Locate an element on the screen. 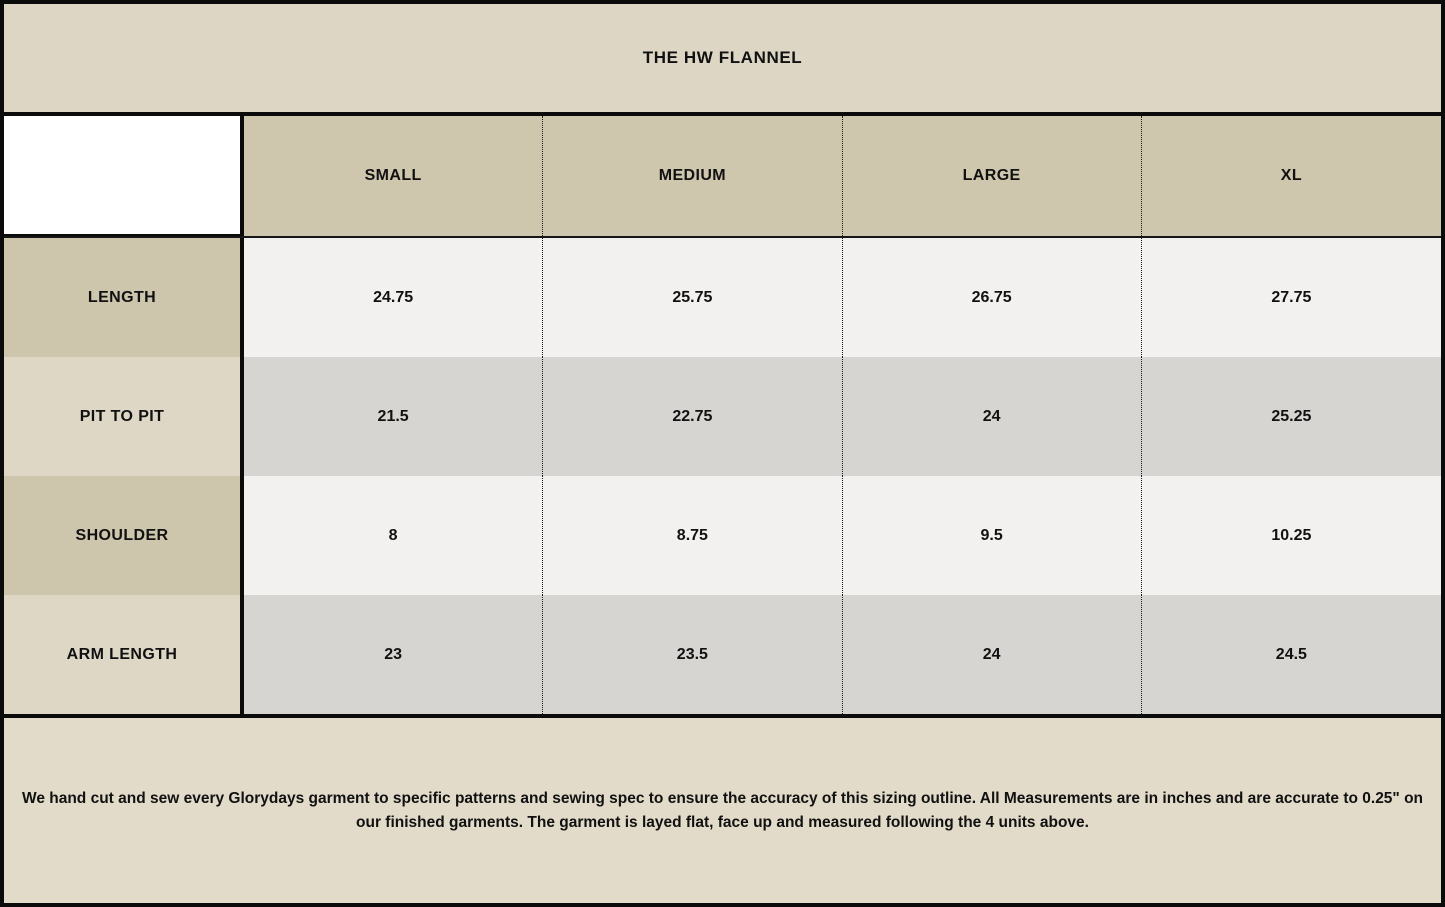 The height and width of the screenshot is (907, 1445). title-bar: THE HW FLANNEL is located at coordinates (722, 60).